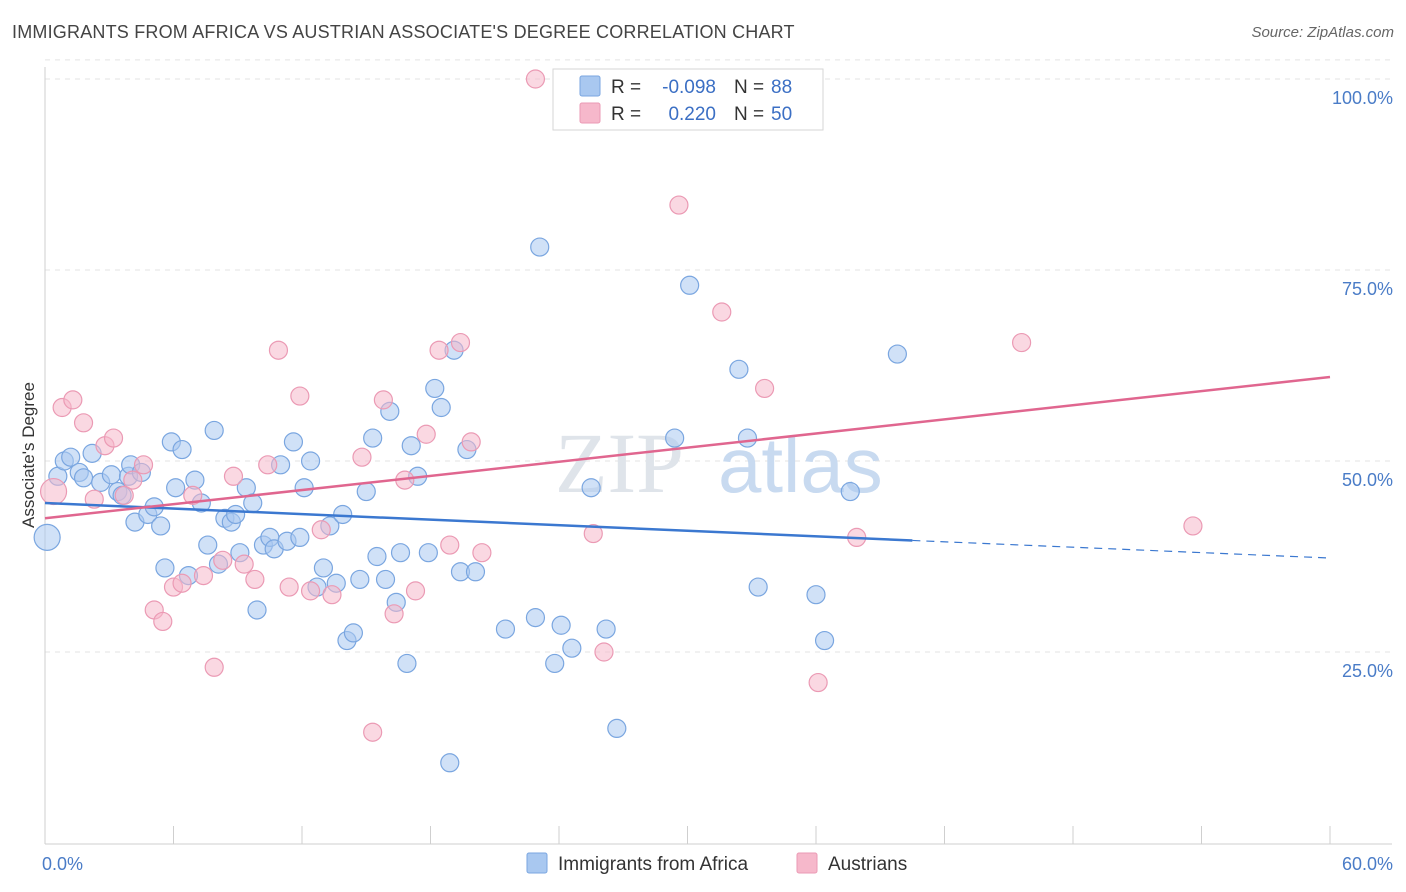 The image size is (1406, 892). What do you see at coordinates (692, 114) in the screenshot?
I see `legend-r-value-pink: 0.220` at bounding box center [692, 114].